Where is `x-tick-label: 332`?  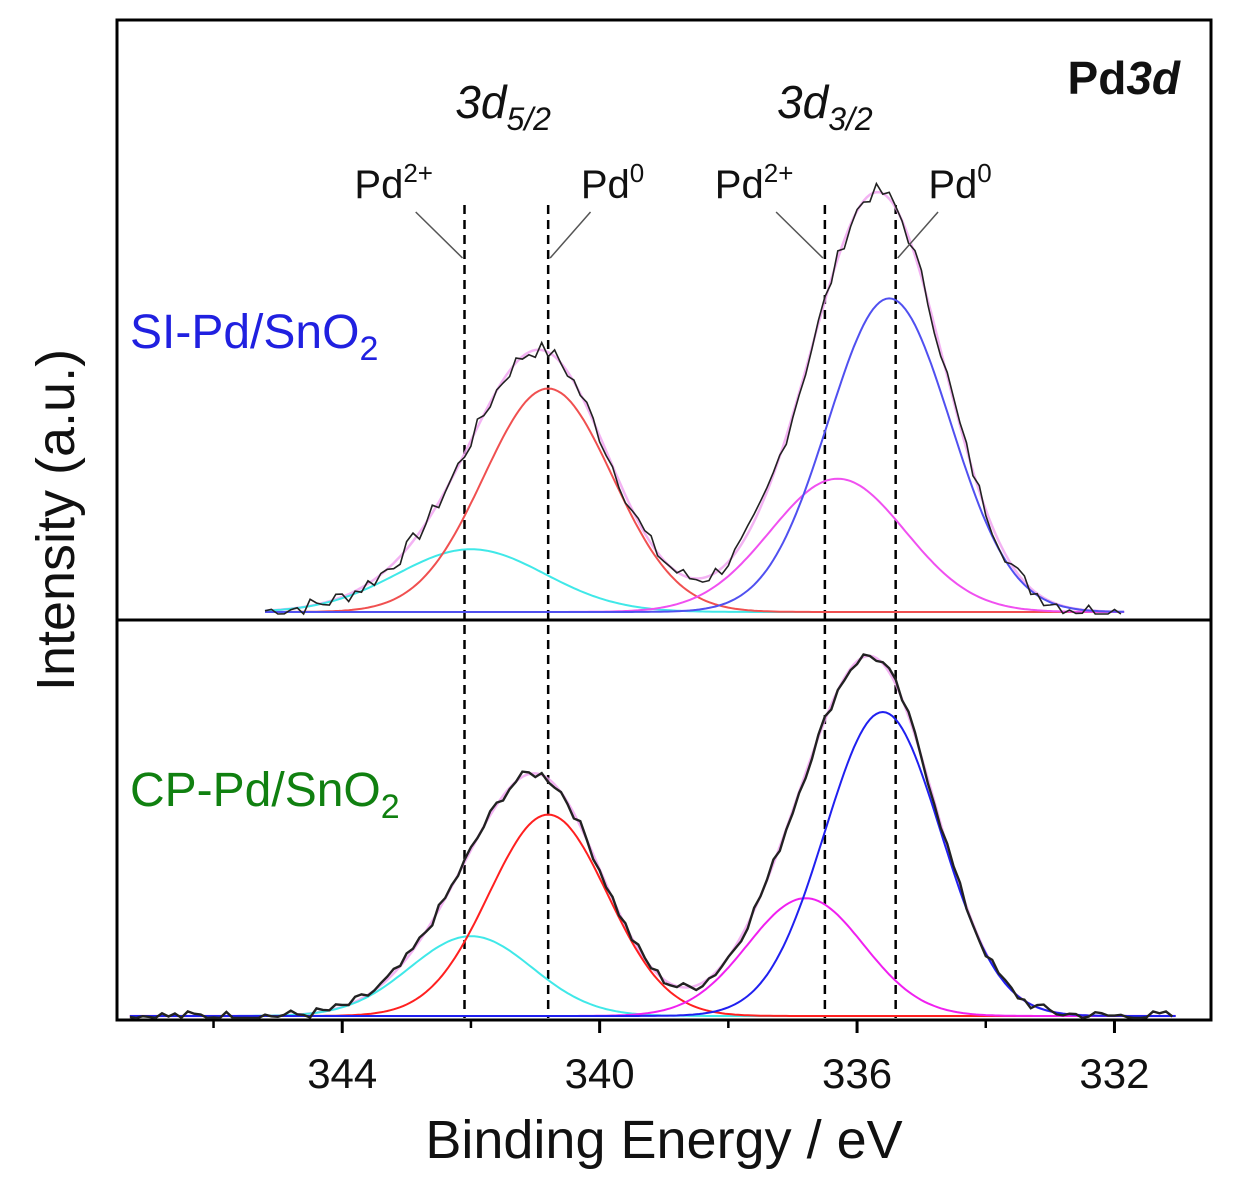 x-tick-label: 332 is located at coordinates (1114, 1073).